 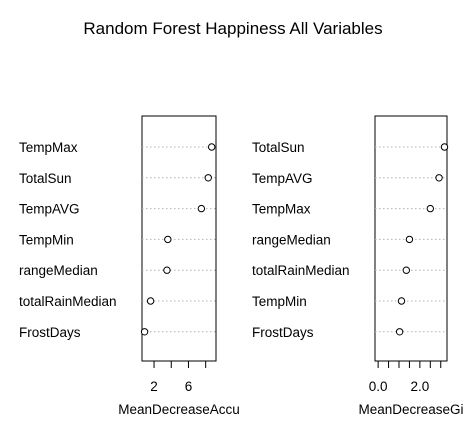 I want to click on x-tick-label: 6, so click(x=189, y=386).